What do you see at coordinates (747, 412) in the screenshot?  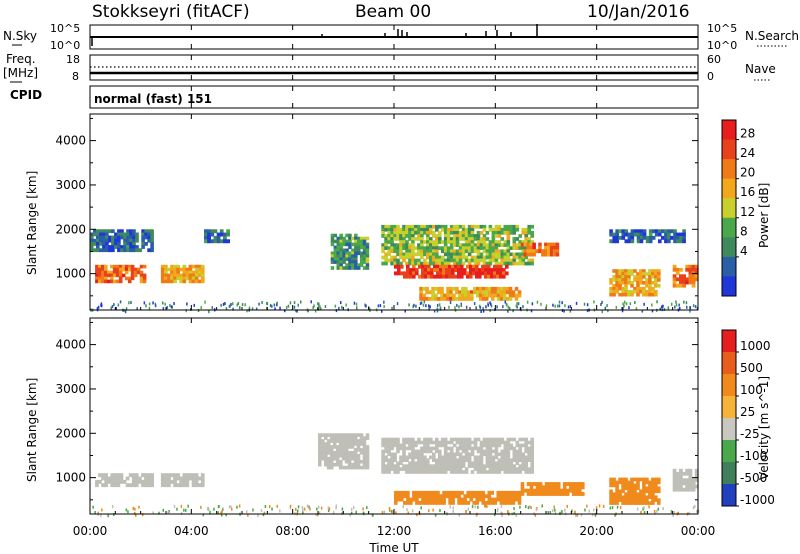 I see `velocity-colorbar-label-3: 25` at bounding box center [747, 412].